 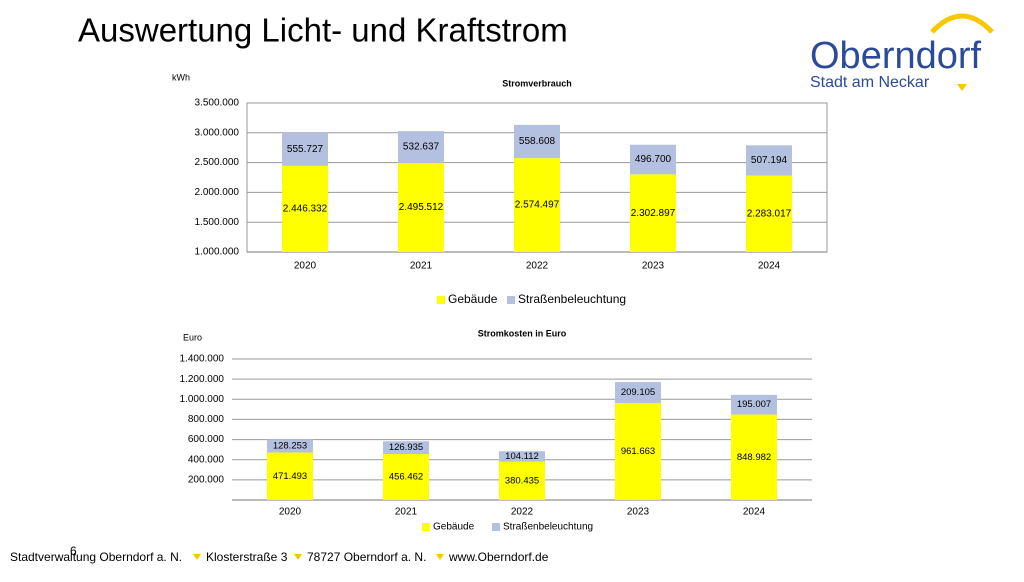 What do you see at coordinates (366, 557) in the screenshot?
I see `footer-3: 78727 Oberndorf a. N.` at bounding box center [366, 557].